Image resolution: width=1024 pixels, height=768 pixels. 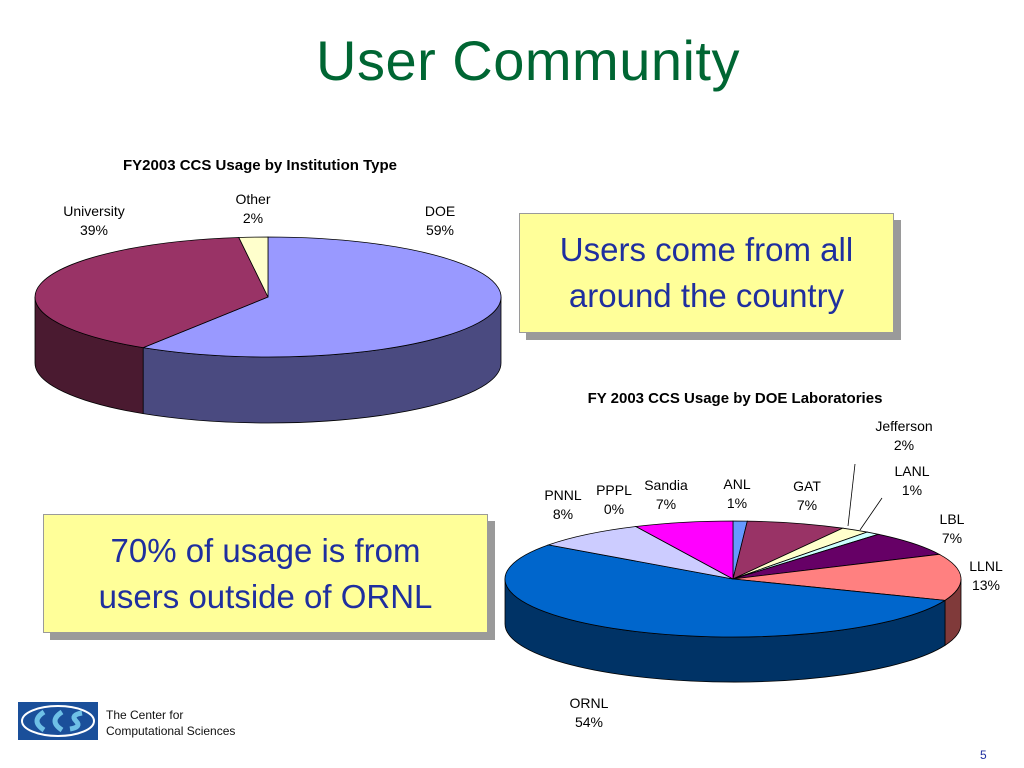 What do you see at coordinates (847, 577) in the screenshot?
I see `slice-llnl` at bounding box center [847, 577].